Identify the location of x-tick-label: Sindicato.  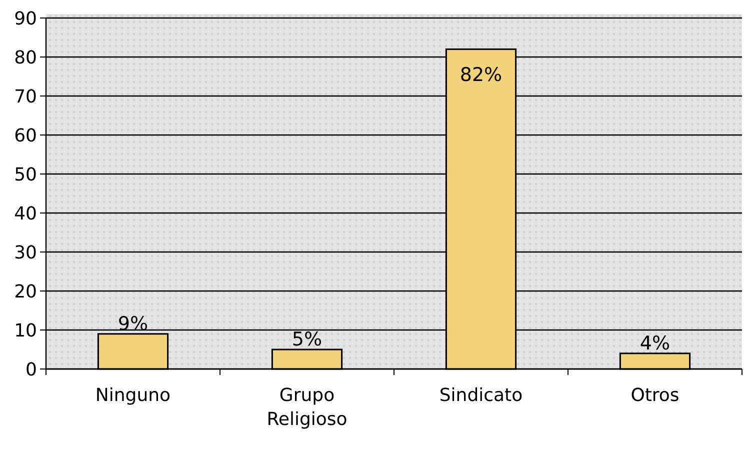
(481, 395).